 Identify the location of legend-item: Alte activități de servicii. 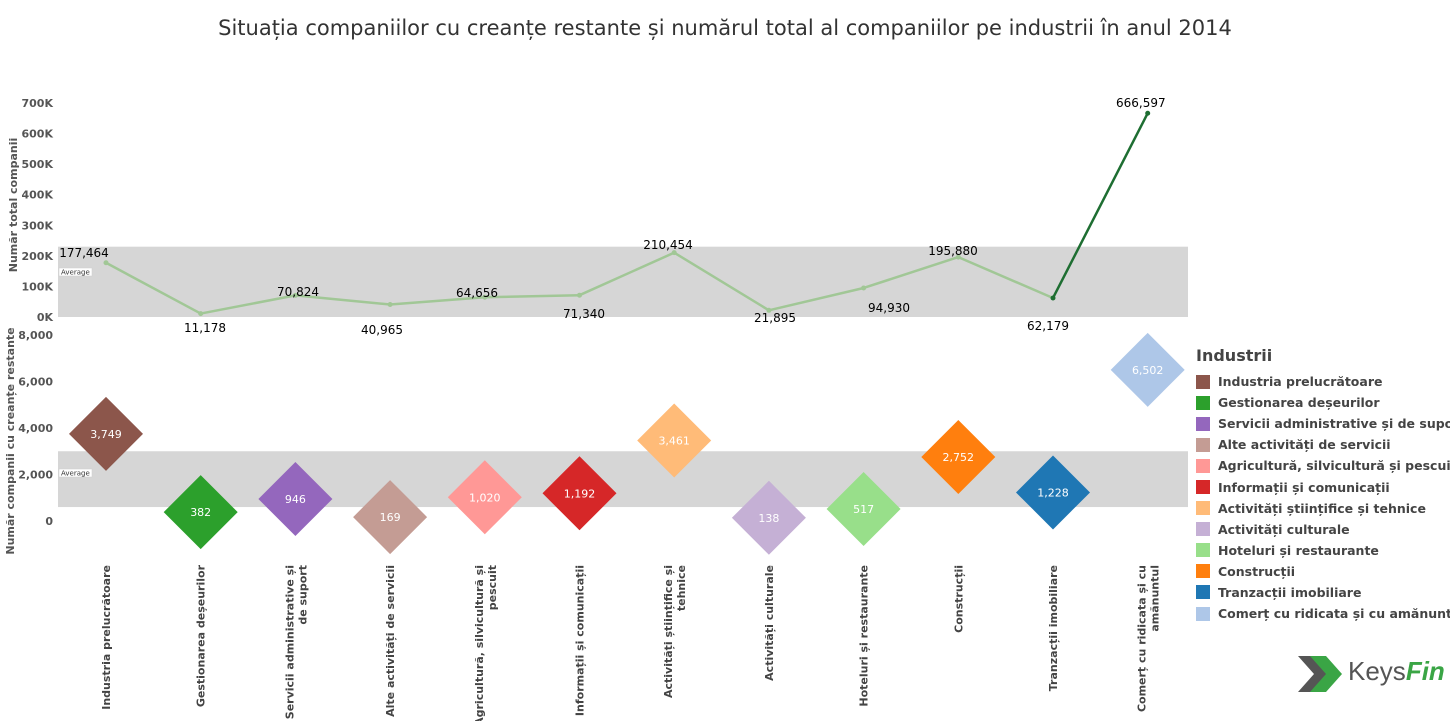
(1323, 444).